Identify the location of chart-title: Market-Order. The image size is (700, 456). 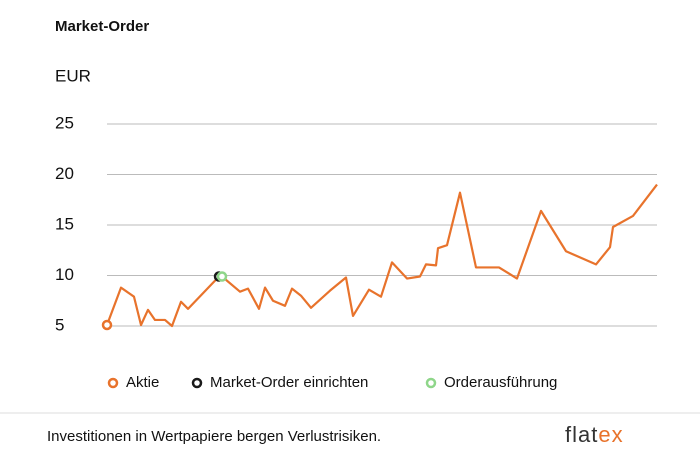
(102, 26).